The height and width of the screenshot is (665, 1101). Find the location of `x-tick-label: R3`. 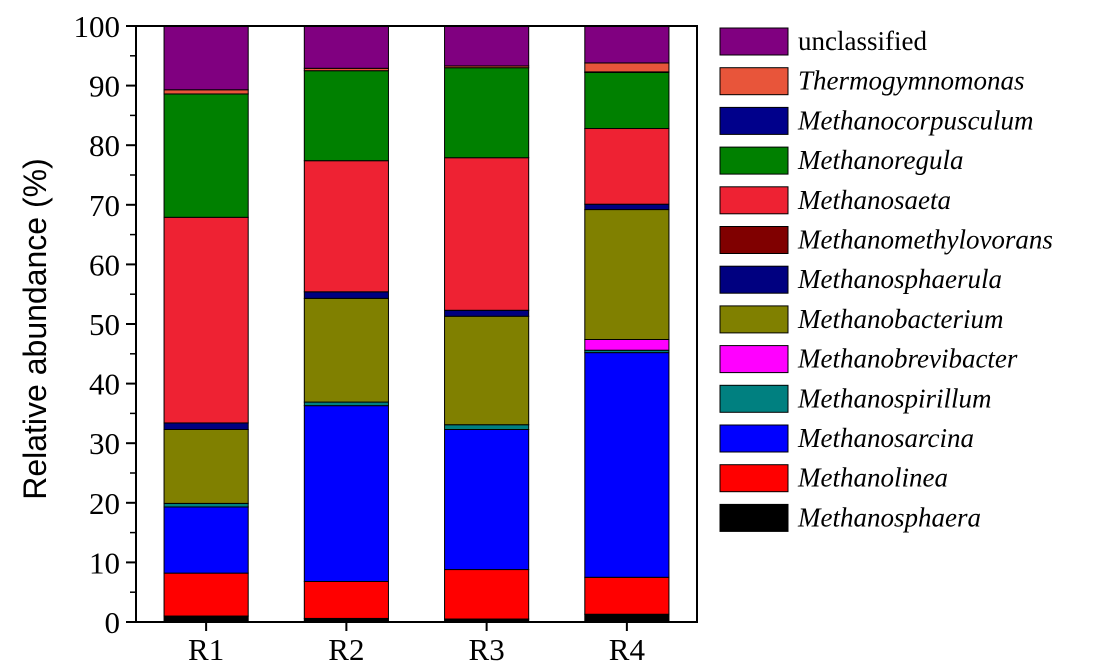

x-tick-label: R3 is located at coordinates (487, 648).